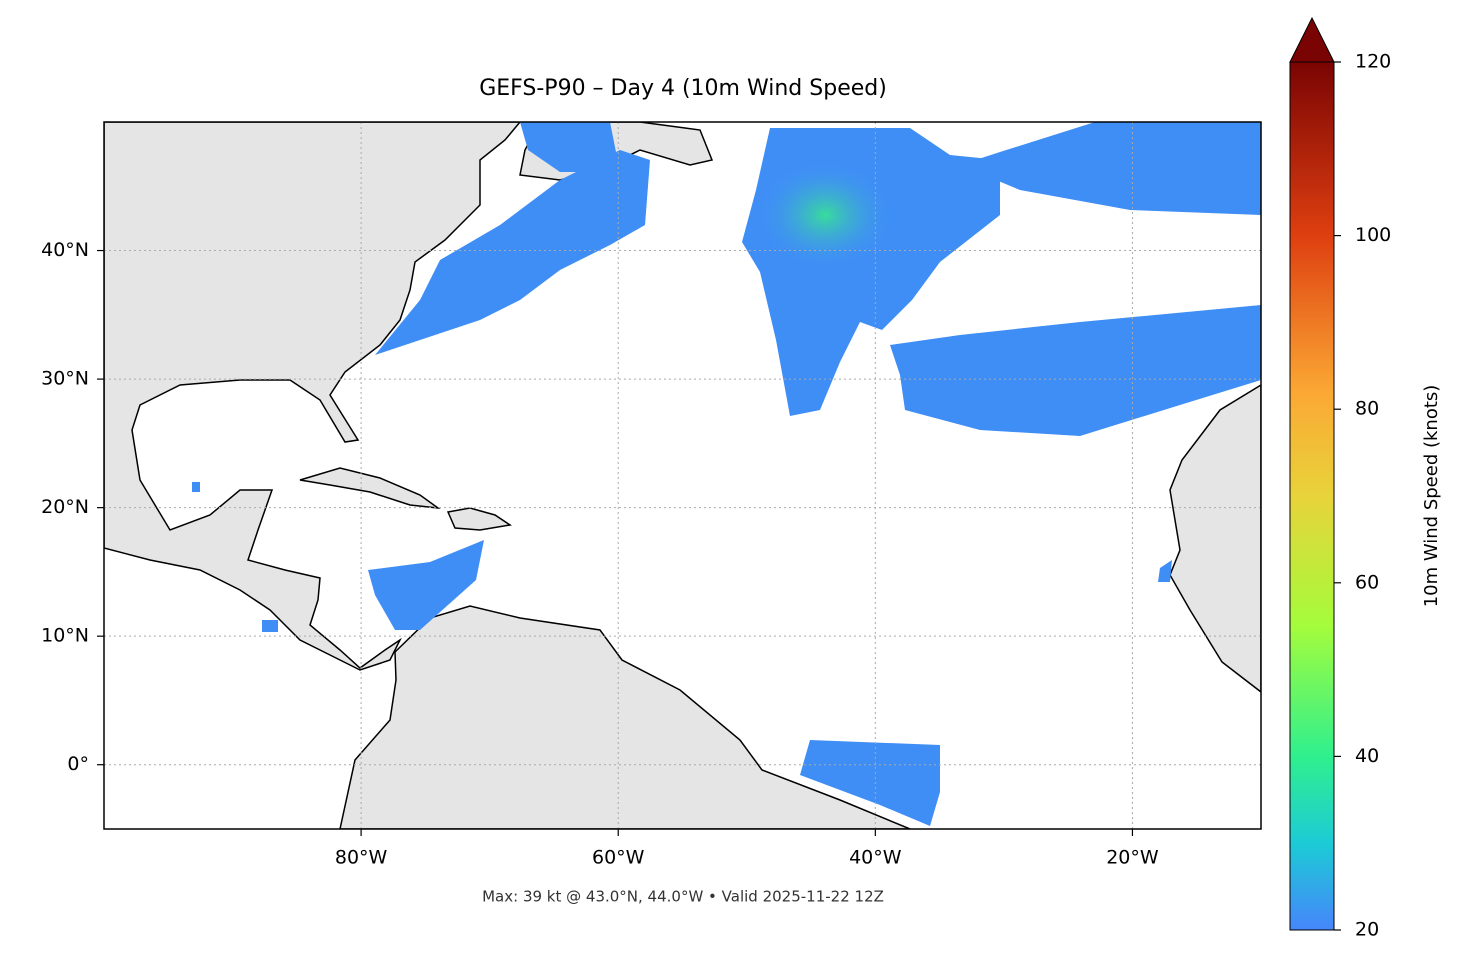 This screenshot has width=1466, height=969. What do you see at coordinates (1431, 496) in the screenshot?
I see `colorbar-label: 10m Wind Speed (knots)` at bounding box center [1431, 496].